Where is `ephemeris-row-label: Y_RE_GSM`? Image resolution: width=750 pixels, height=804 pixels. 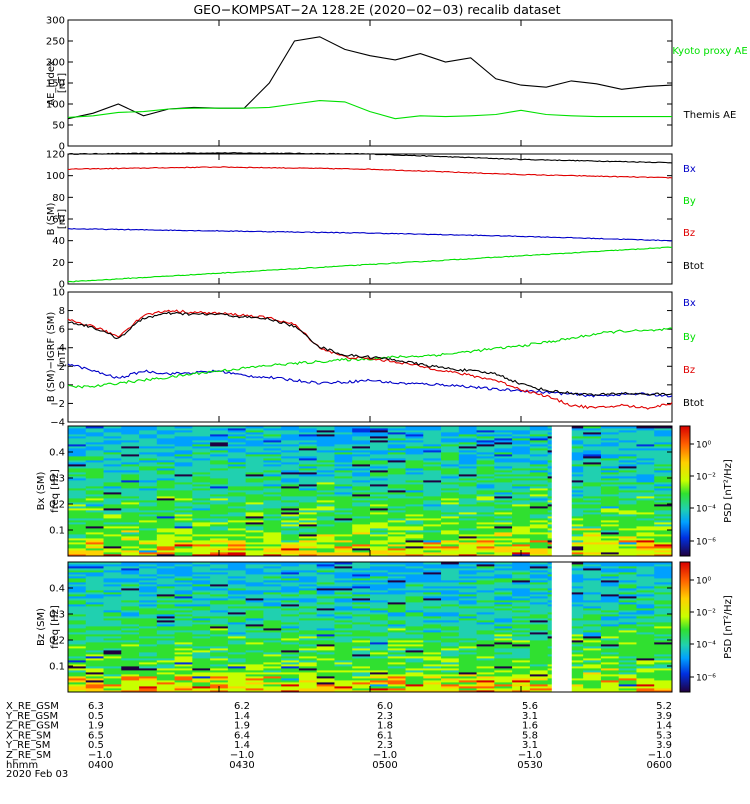 ephemeris-row-label: Y_RE_GSM is located at coordinates (31, 716).